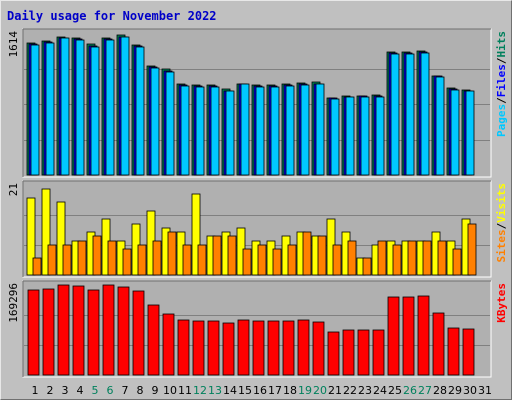 This screenshot has height=401, width=512. Describe the element at coordinates (455, 390) in the screenshot. I see `day-label-29: 29` at that location.